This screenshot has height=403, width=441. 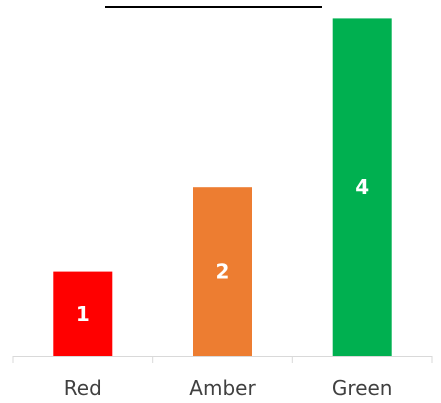 What do you see at coordinates (222, 388) in the screenshot?
I see `category-label-amber: Amber` at bounding box center [222, 388].